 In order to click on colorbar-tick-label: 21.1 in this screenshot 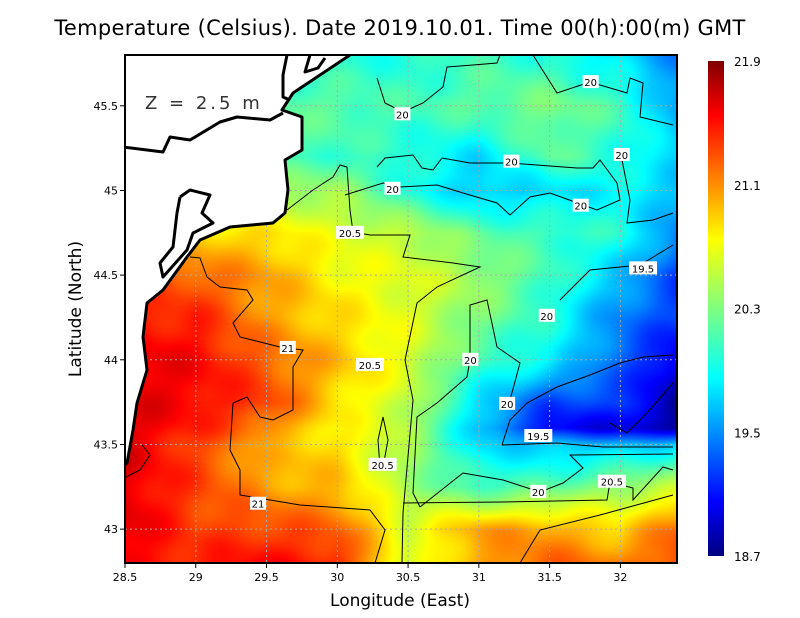, I will do `click(747, 186)`.